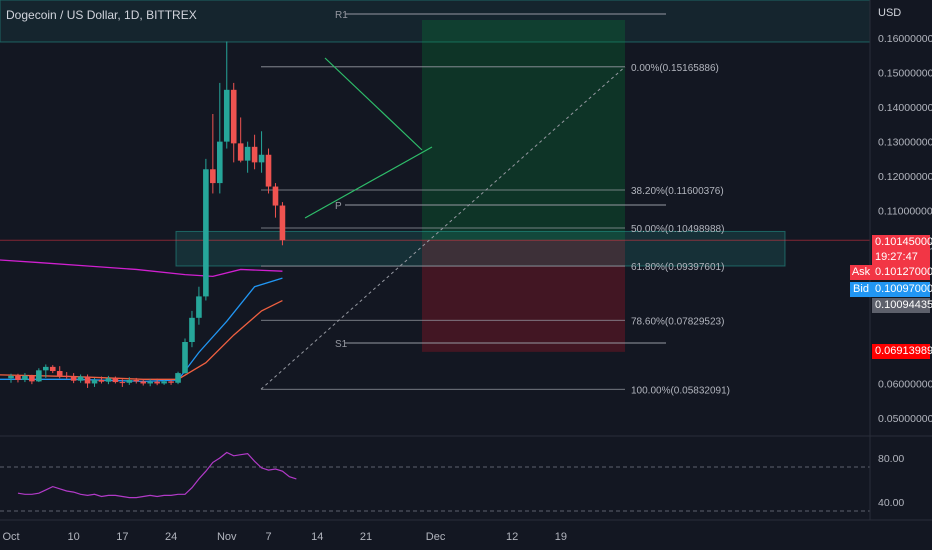 The height and width of the screenshot is (550, 932). I want to click on pivot-r1-label: R1, so click(341, 15).